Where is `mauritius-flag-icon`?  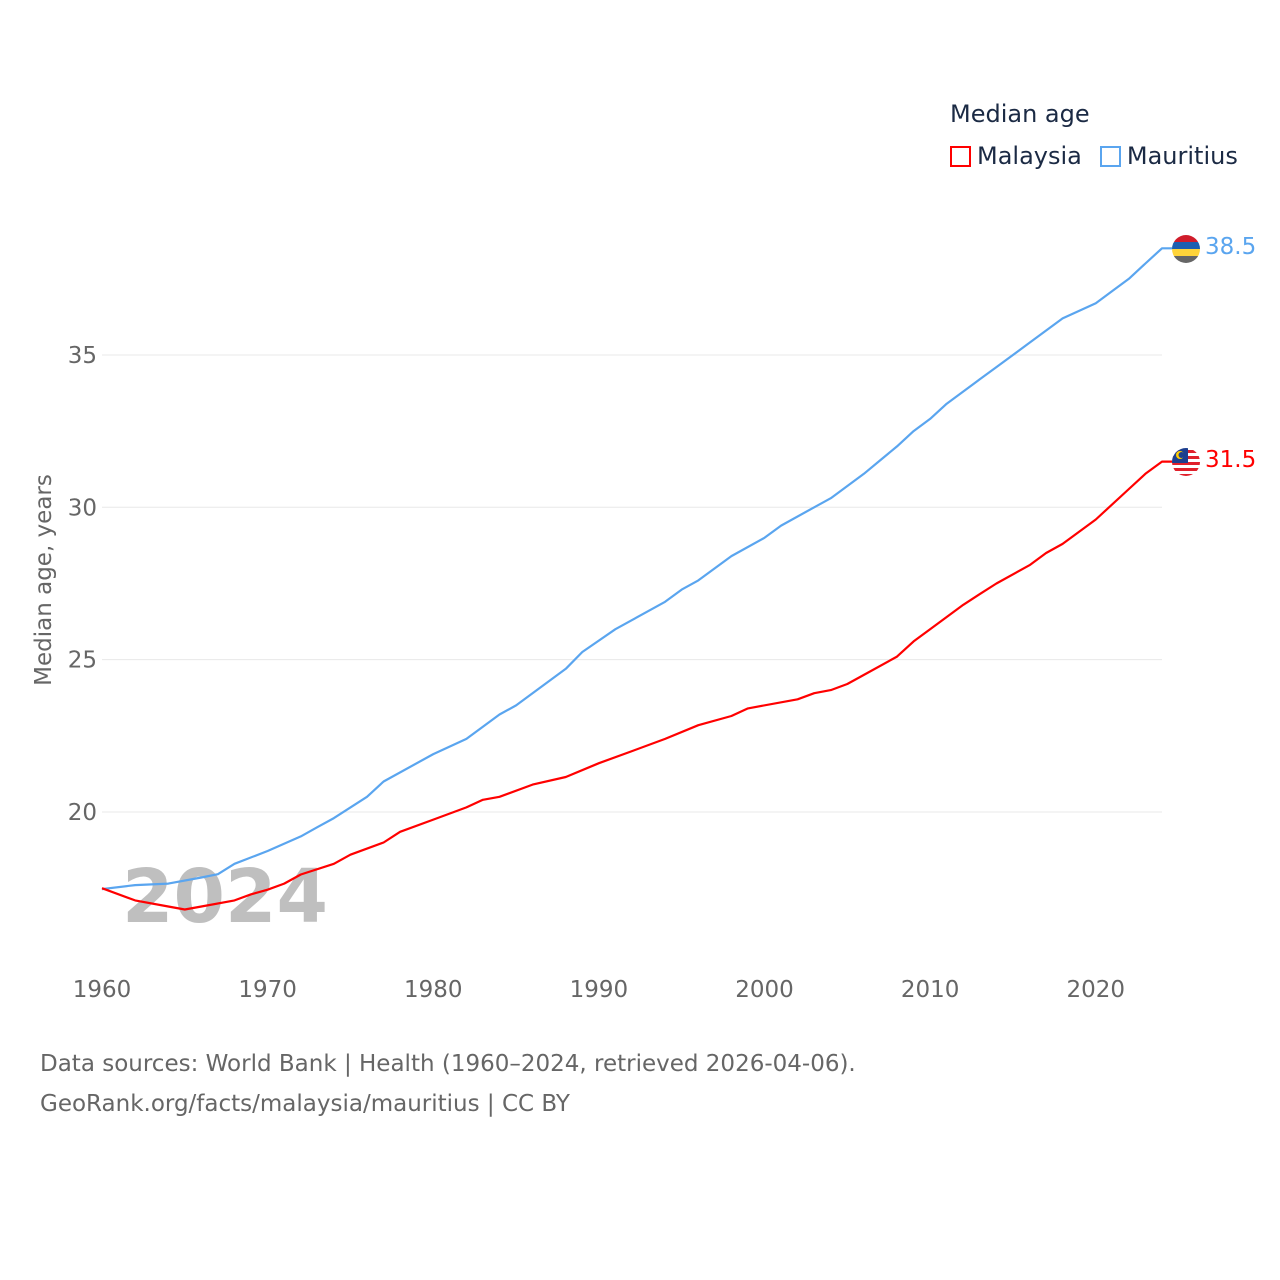
mauritius-flag-icon is located at coordinates (1186, 249).